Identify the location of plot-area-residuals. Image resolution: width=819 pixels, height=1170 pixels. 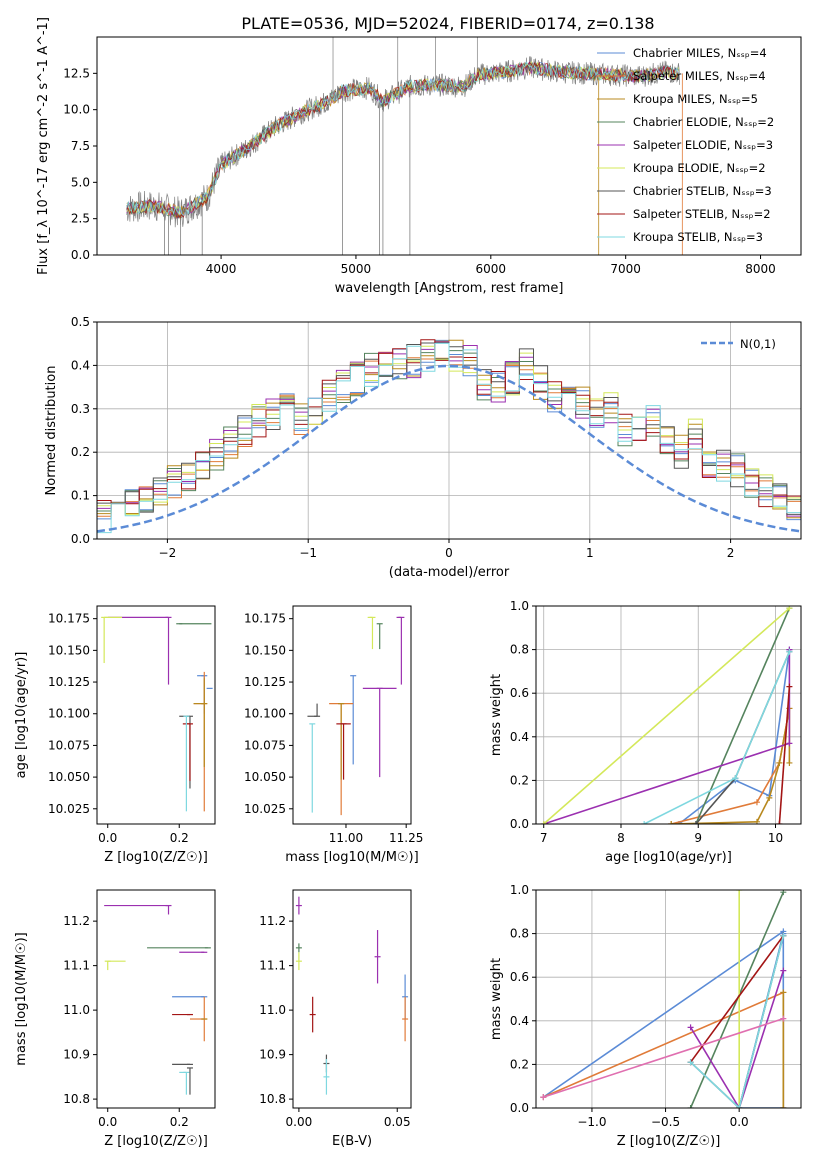
(449, 438).